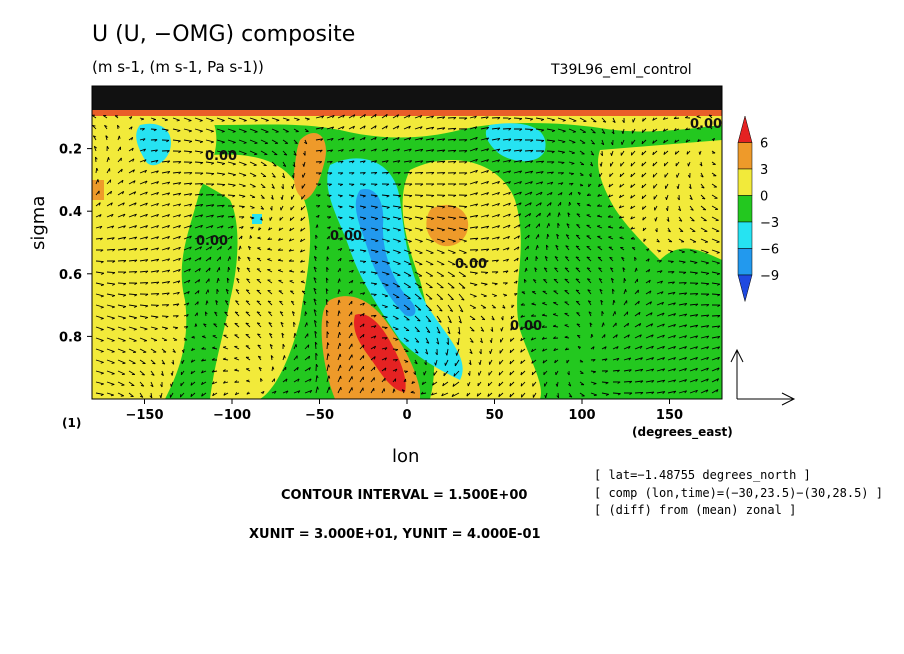 The width and height of the screenshot is (904, 654). Describe the element at coordinates (257, 219) in the screenshot. I see `region-neg3-small` at that location.